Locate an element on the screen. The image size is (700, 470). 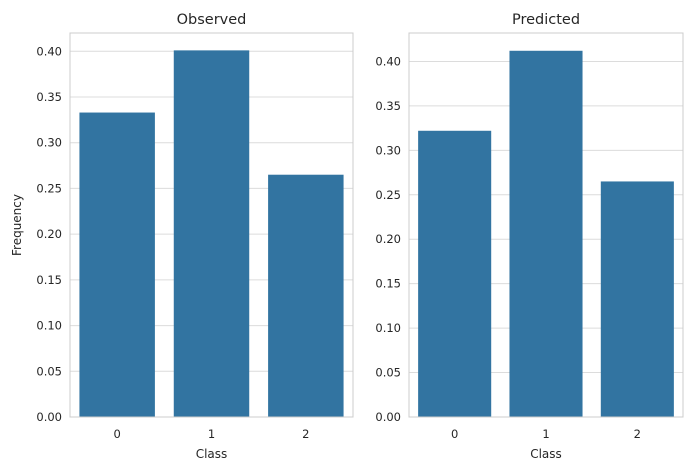
chart-title: Predicted is located at coordinates (546, 20).